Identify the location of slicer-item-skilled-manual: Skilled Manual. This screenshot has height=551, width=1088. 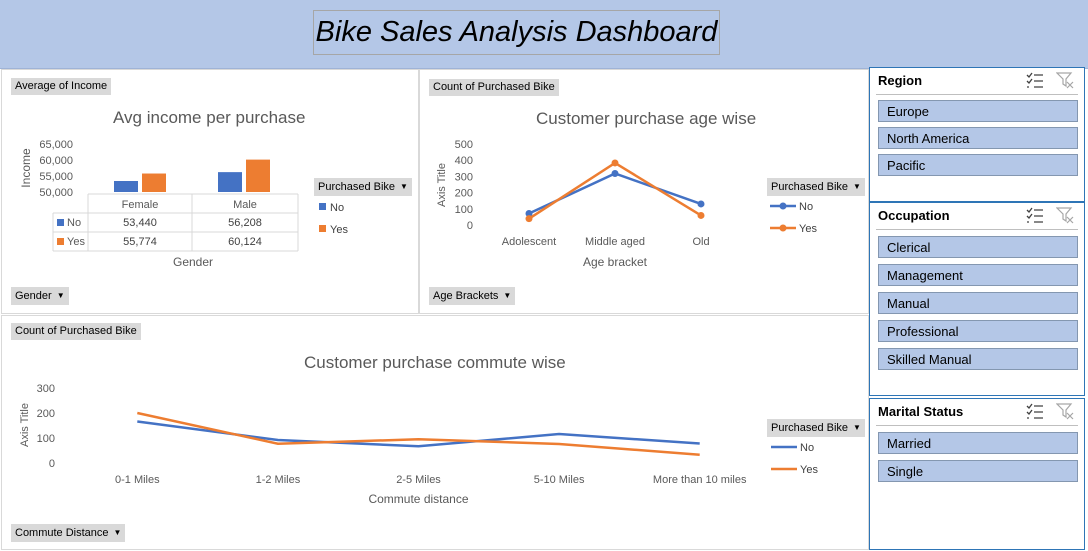
(978, 359).